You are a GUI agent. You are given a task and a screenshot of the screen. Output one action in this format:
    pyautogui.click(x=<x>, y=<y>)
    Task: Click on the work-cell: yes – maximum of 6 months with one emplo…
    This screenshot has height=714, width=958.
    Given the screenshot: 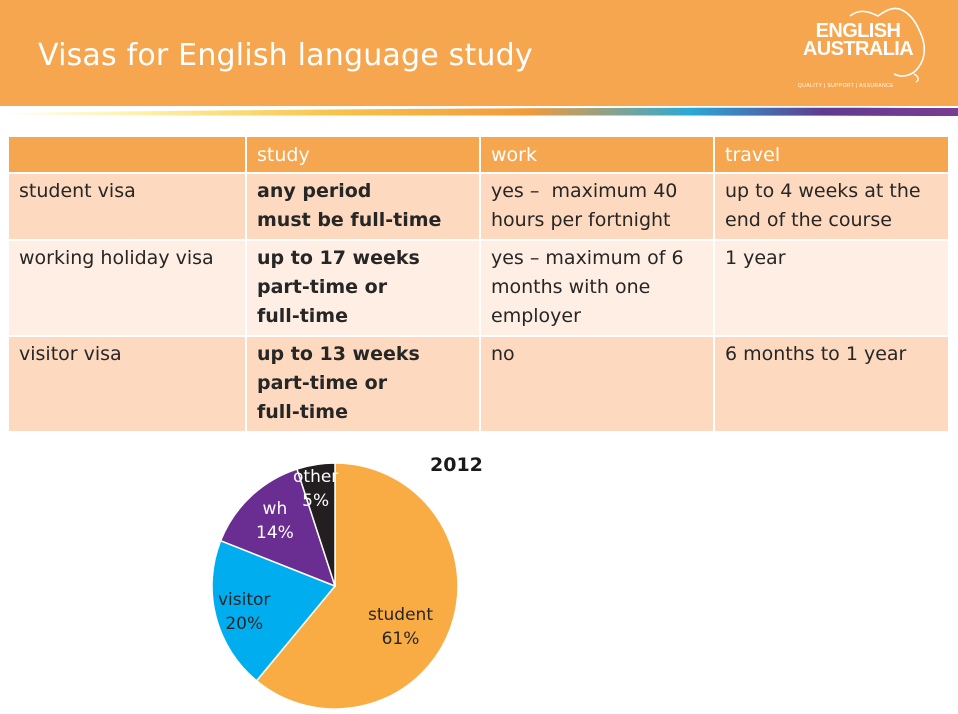 What is the action you would take?
    pyautogui.click(x=597, y=288)
    